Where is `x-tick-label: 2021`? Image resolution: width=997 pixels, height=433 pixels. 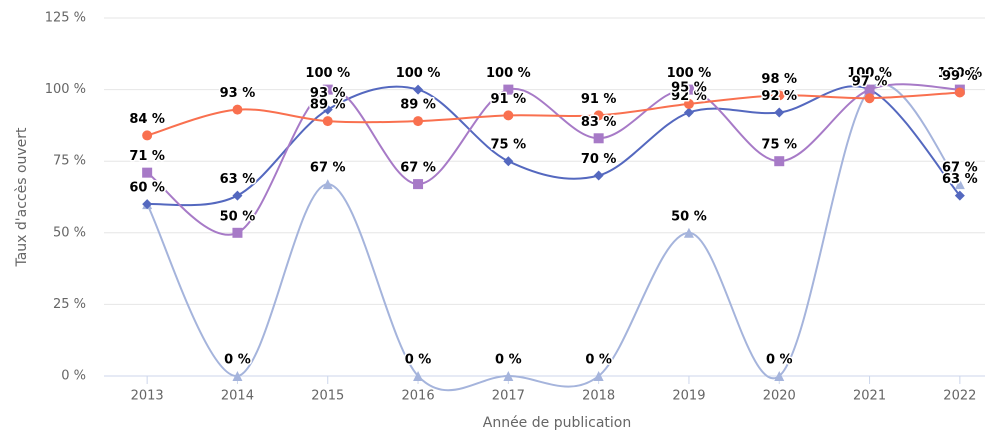 x-tick-label: 2021 is located at coordinates (869, 396).